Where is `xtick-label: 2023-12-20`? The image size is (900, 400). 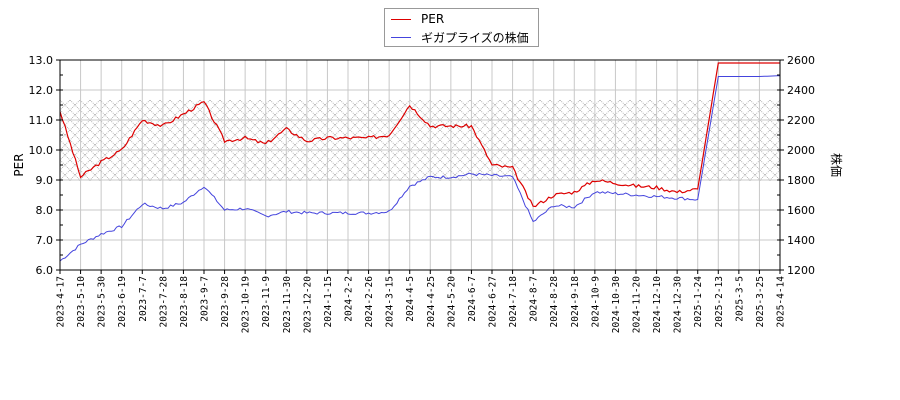 xtick-label: 2023-12-20 is located at coordinates (307, 304).